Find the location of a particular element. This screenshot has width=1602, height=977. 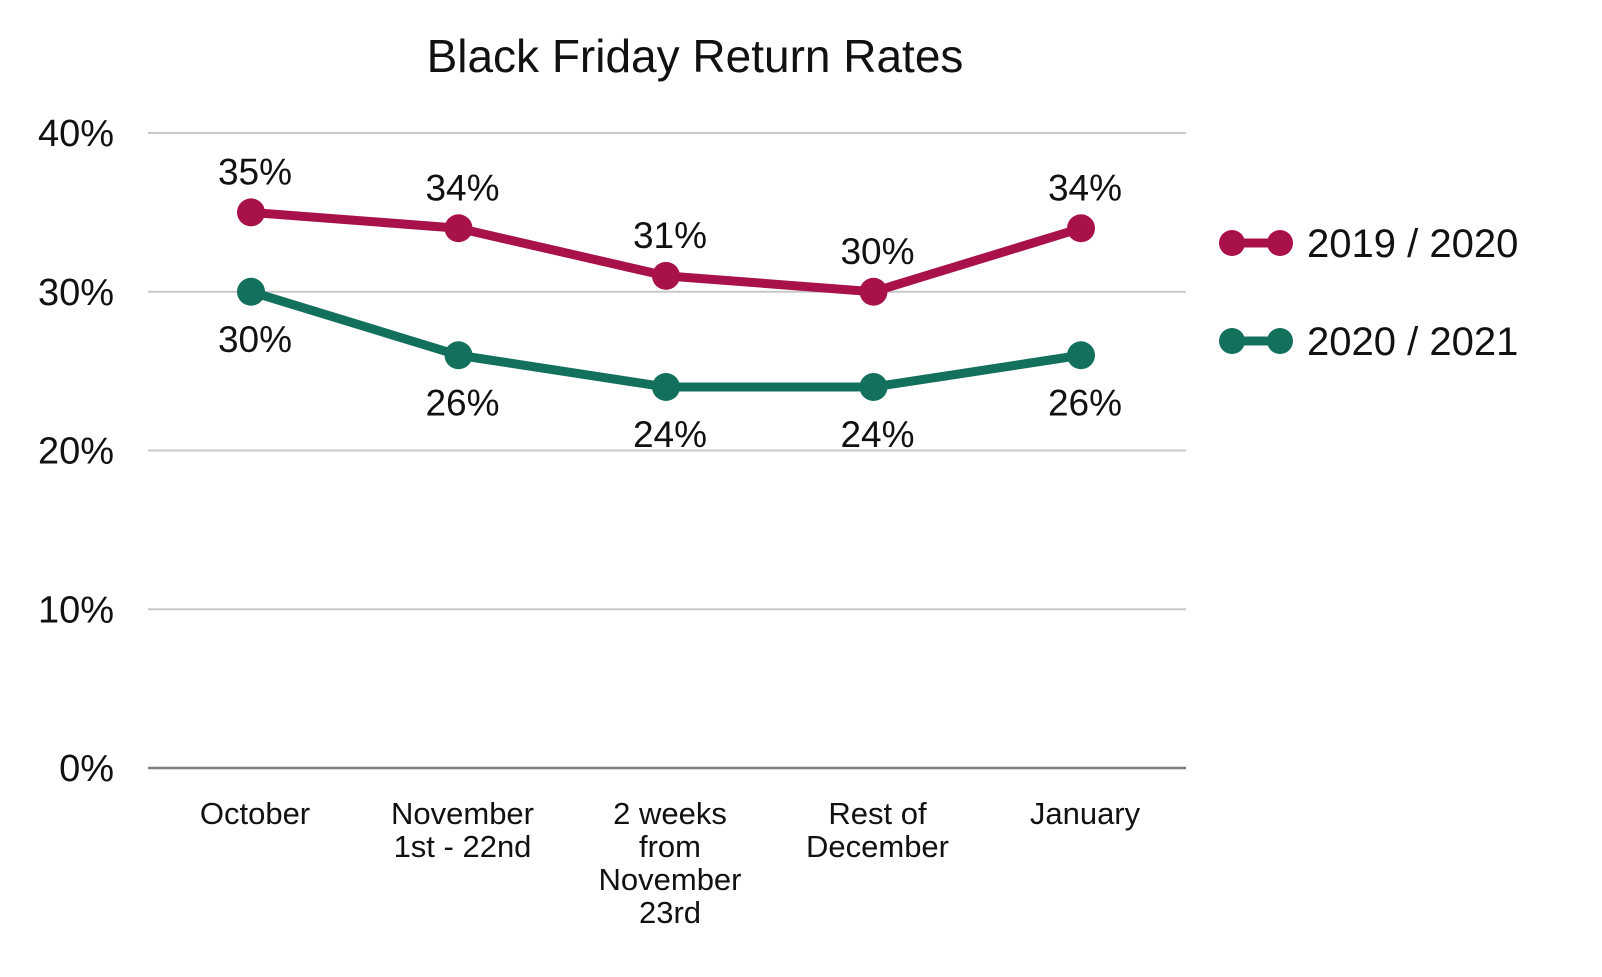

legend-item: 2019 / 2020 is located at coordinates (1368, 244).